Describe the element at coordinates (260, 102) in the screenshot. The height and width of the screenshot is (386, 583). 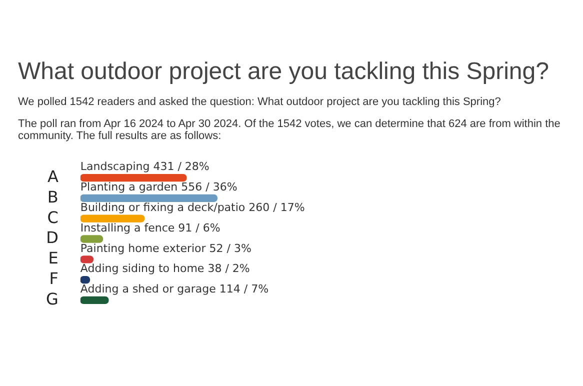
I see `text: We polled 1542 readers and asked the question: What outdoor project are you tackling this Spring?` at that location.